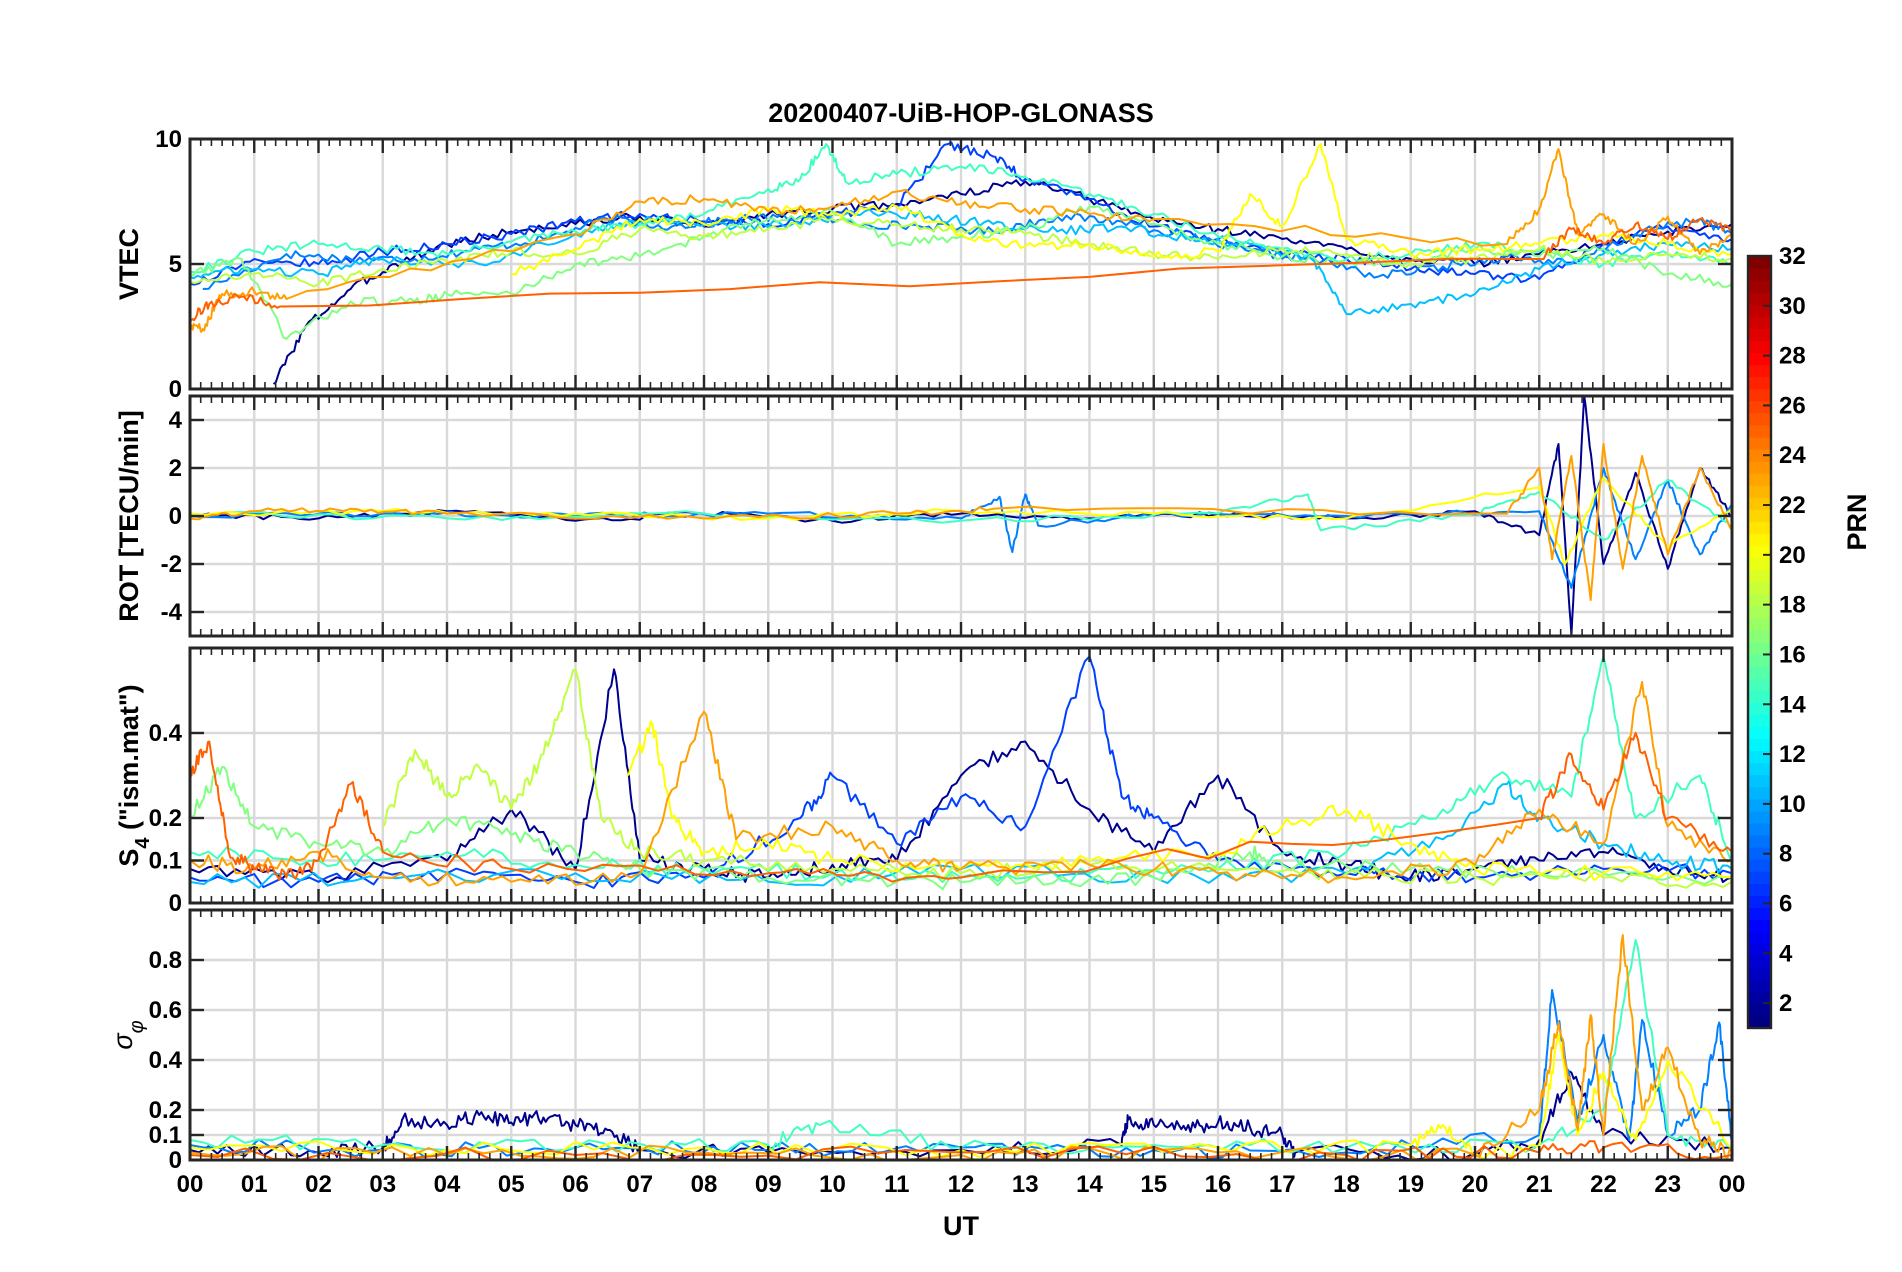  I want to click on y-tick-label: 0.6, so click(165, 1010).